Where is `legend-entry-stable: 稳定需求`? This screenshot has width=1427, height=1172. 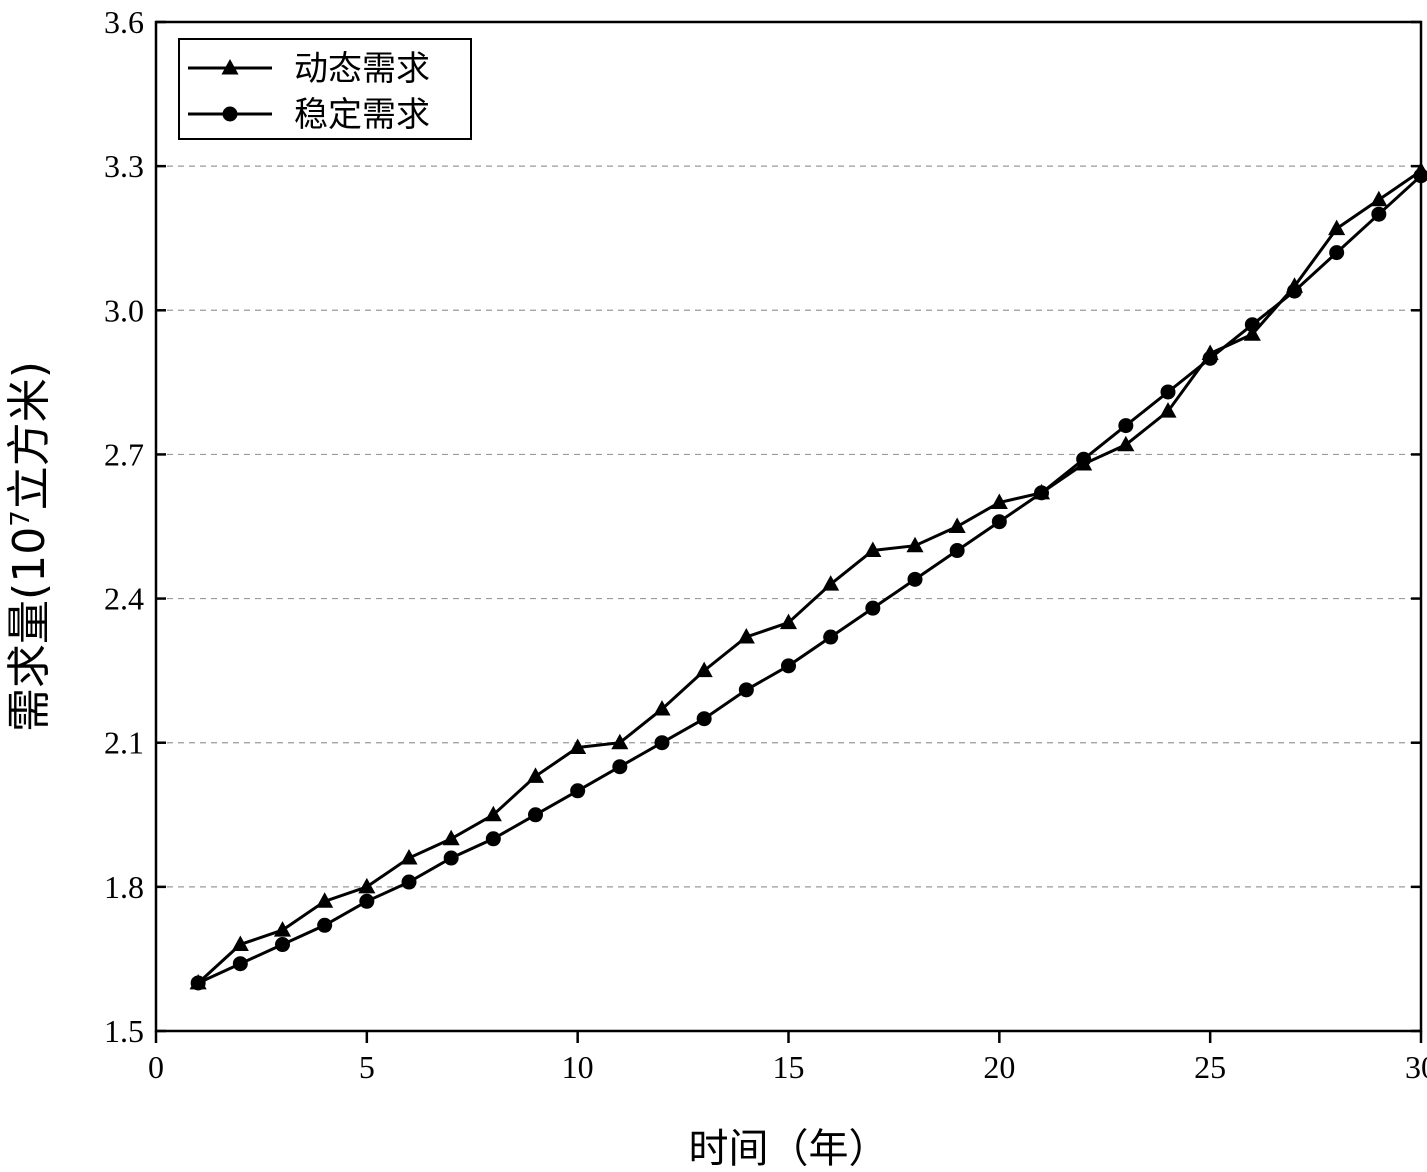
legend-entry-stable: 稳定需求 is located at coordinates (309, 115).